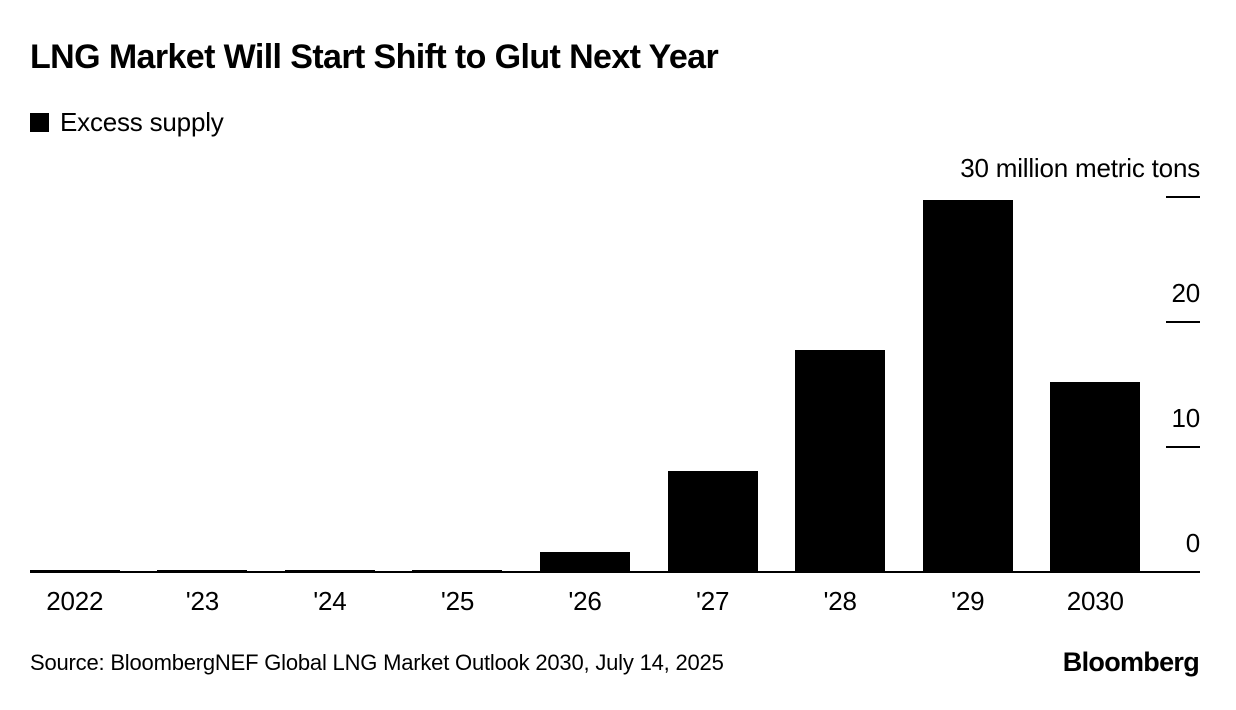 The width and height of the screenshot is (1236, 710). Describe the element at coordinates (840, 601) in the screenshot. I see `x-tick-label-28: '28` at that location.